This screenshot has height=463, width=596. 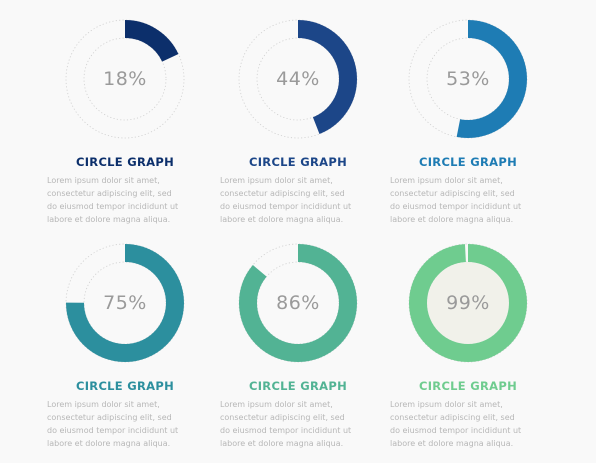 I want to click on percent-label: 75%, so click(x=125, y=303).